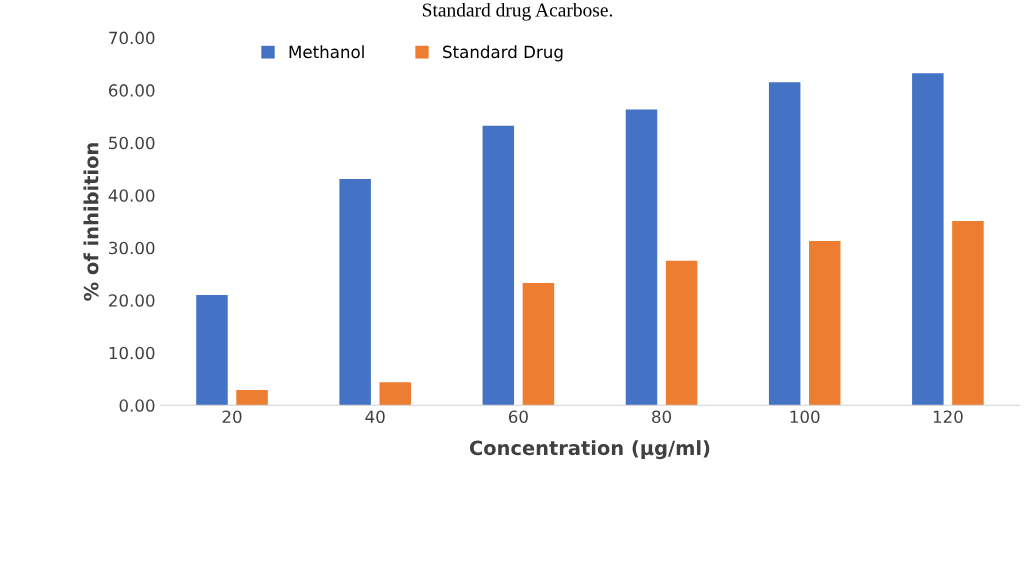 This screenshot has width=1035, height=579. Describe the element at coordinates (137, 405) in the screenshot. I see `y-tick-label: 0.00` at that location.